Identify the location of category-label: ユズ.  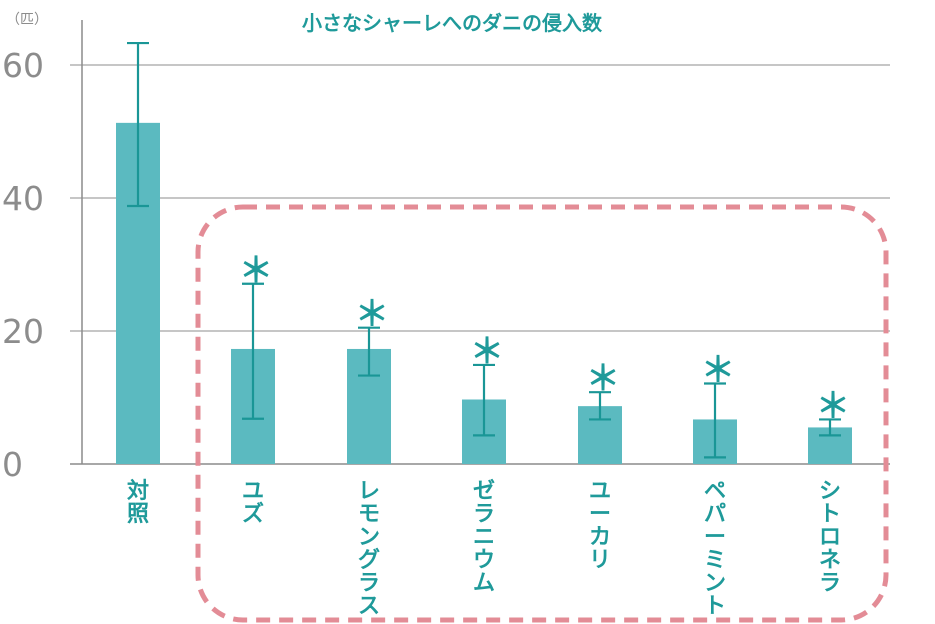
(253, 503).